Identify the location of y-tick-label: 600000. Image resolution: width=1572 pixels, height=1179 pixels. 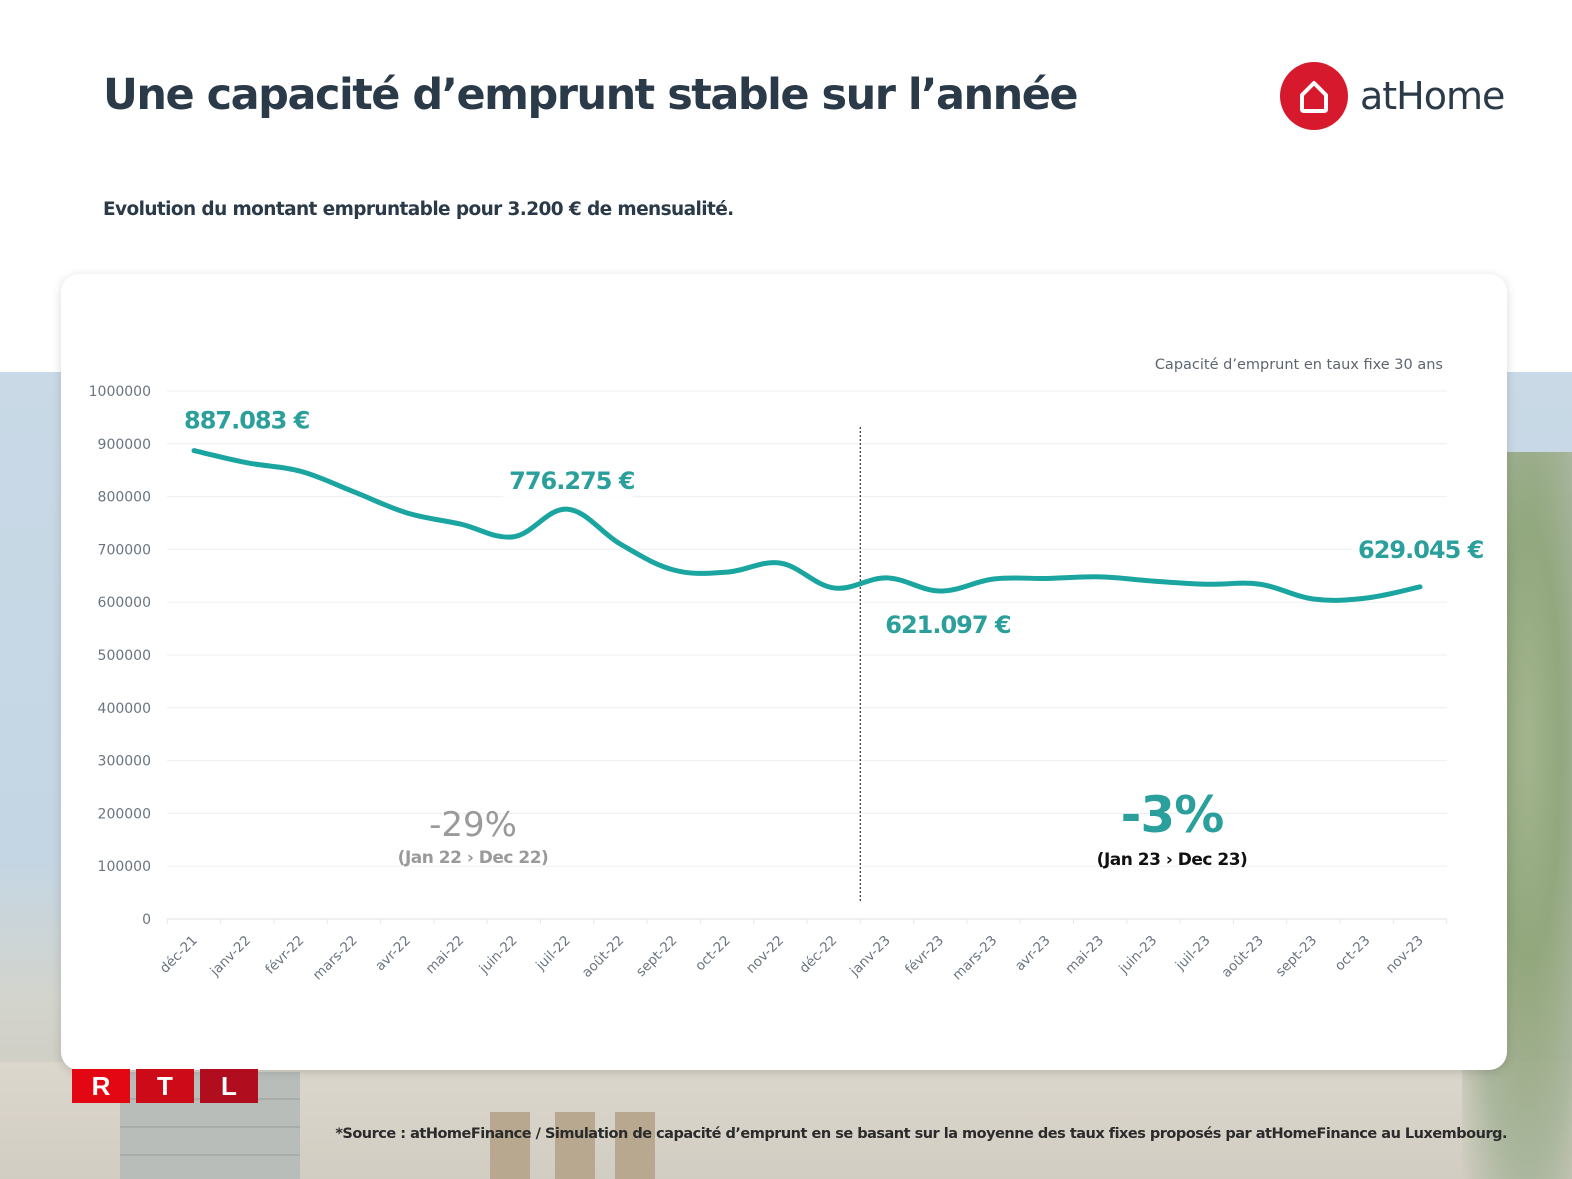
(124, 603).